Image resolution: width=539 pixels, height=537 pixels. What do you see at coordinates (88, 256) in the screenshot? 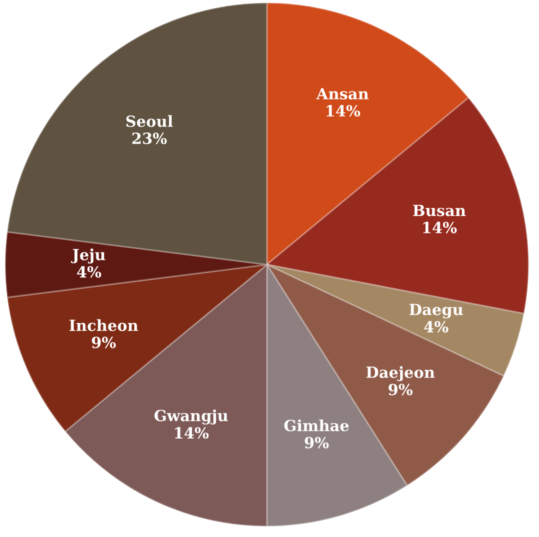
I see `slice-label: Jeju` at bounding box center [88, 256].